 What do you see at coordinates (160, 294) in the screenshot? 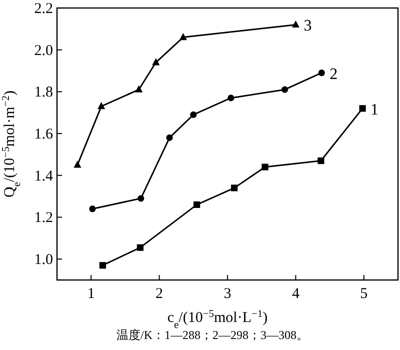
I see `x-tick-label: 2` at bounding box center [160, 294].